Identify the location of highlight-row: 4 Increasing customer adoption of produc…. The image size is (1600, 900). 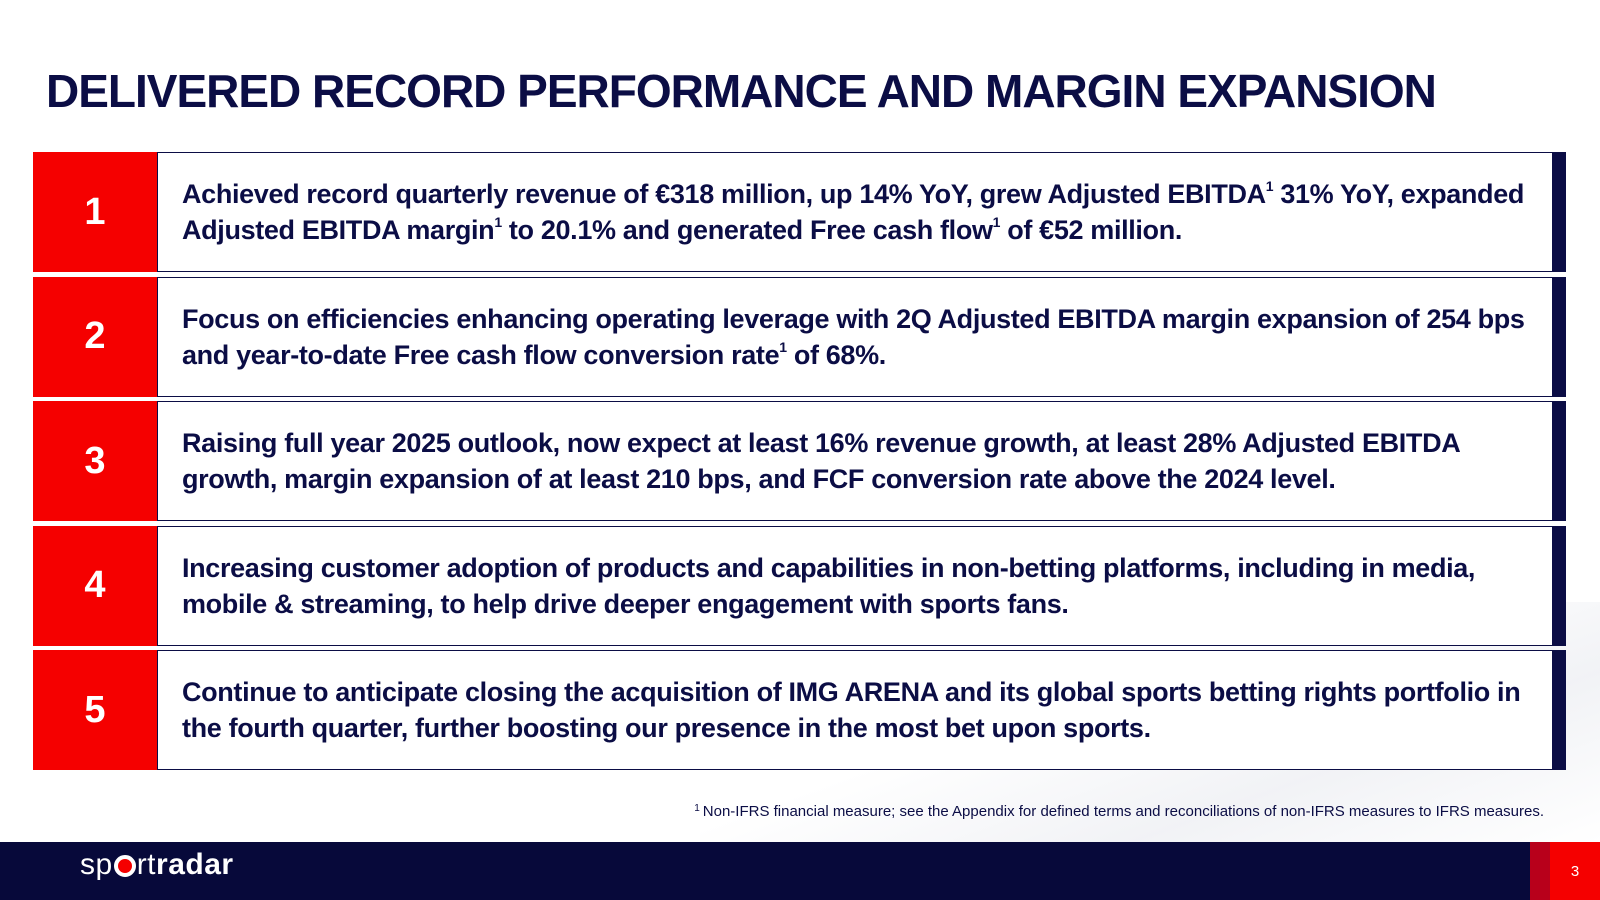
(799, 585).